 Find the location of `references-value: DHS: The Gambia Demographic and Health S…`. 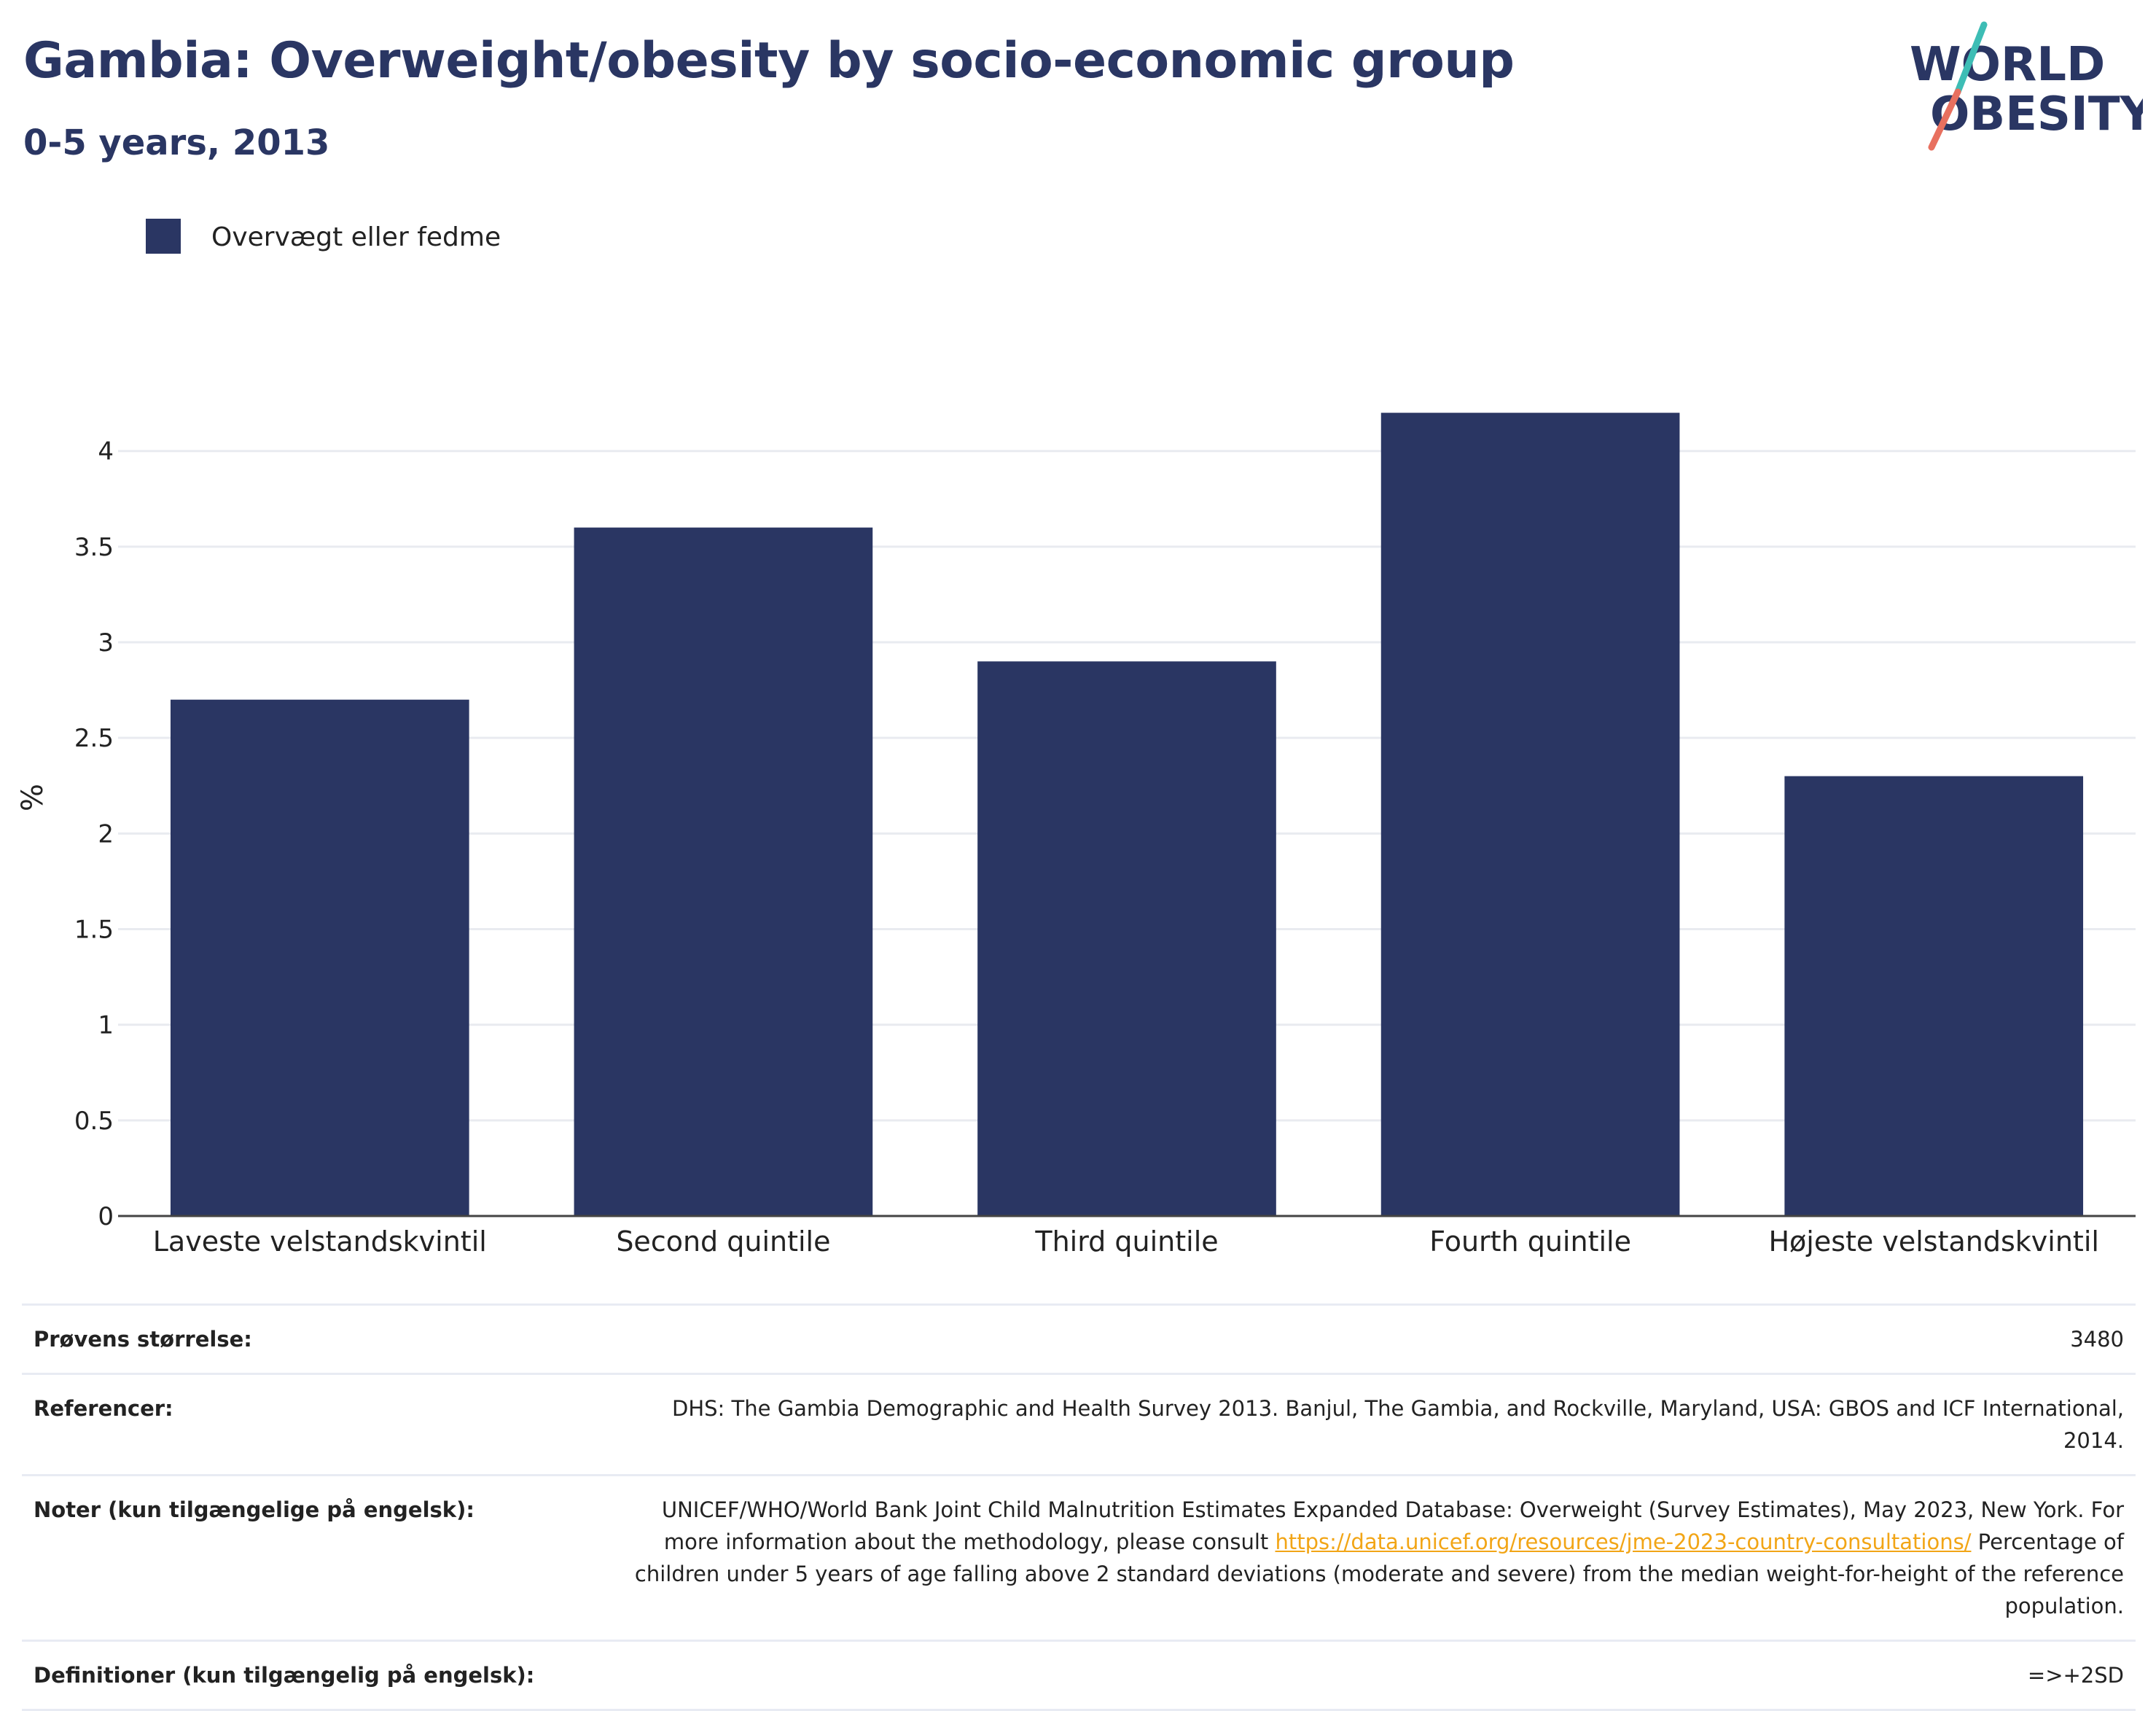

references-value: DHS: The Gambia Demographic and Health S… is located at coordinates (1398, 1424).